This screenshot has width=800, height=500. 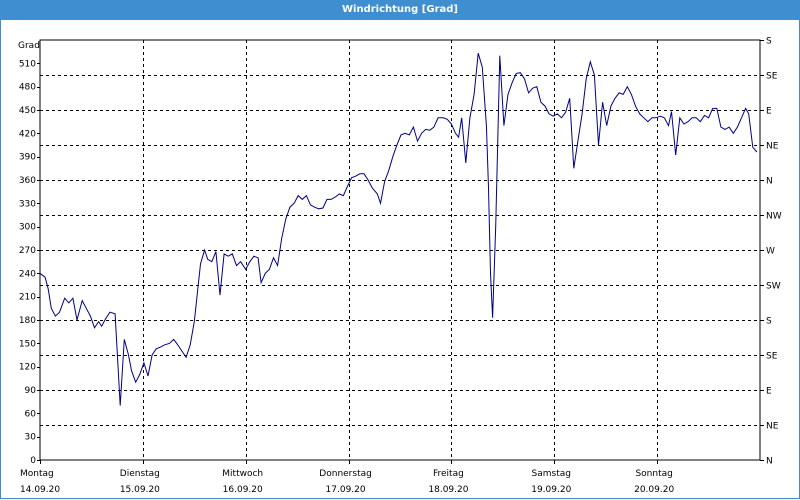 I want to click on left-tick-label: 180, so click(x=27, y=321).